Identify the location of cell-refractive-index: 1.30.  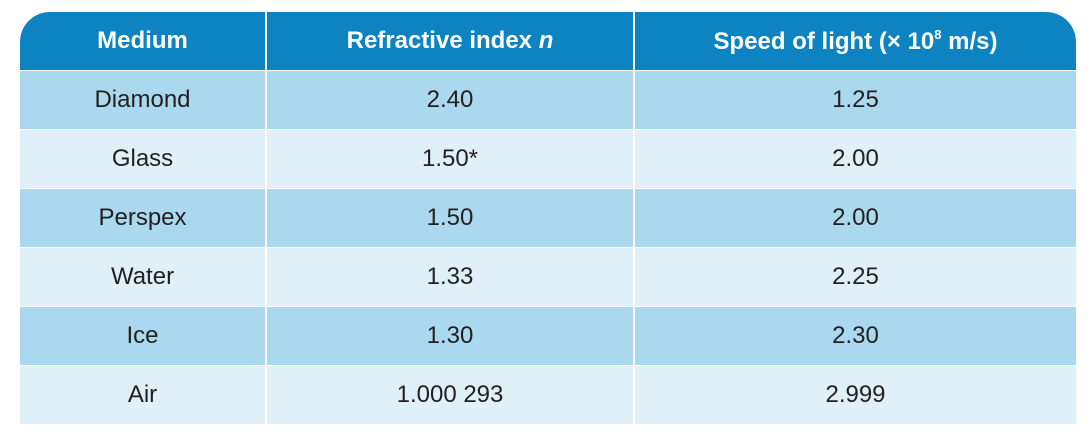
(450, 336).